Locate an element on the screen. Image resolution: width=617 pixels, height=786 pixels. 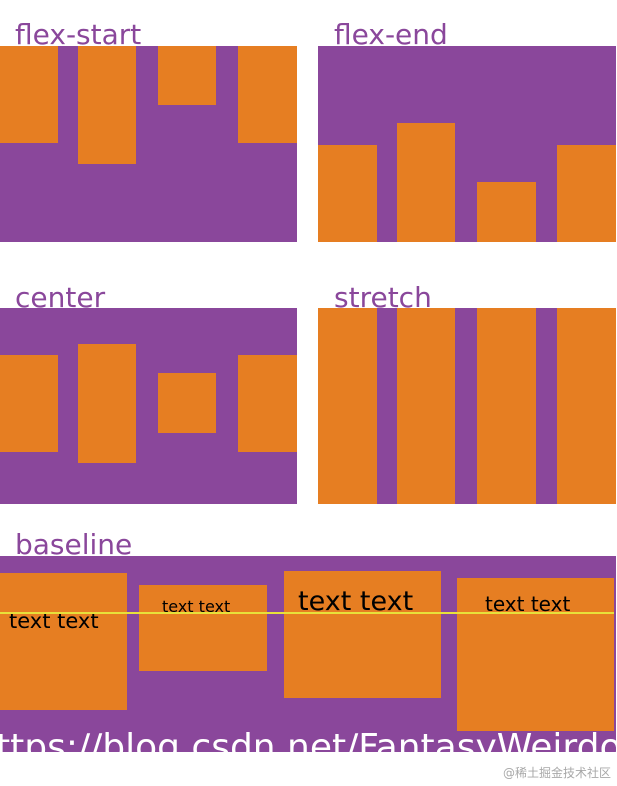
center-label: center is located at coordinates (60, 297).